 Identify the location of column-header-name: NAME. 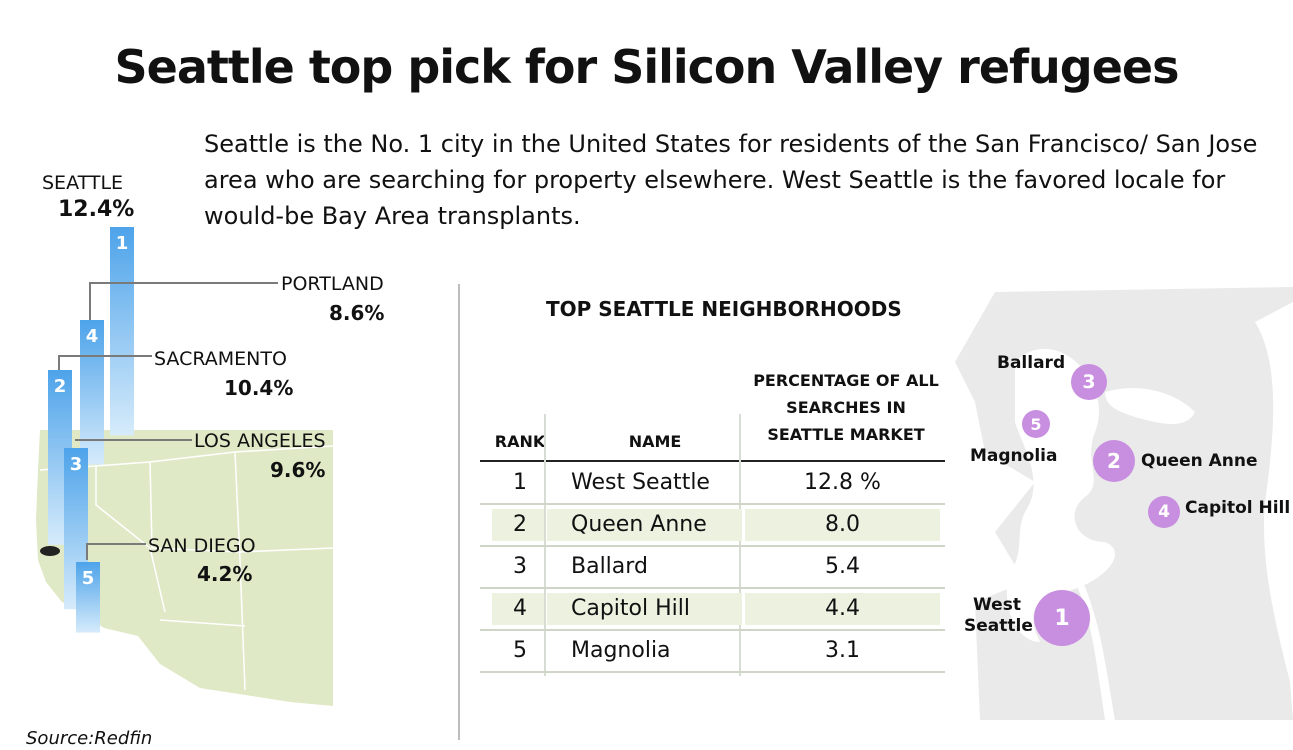
(655, 441).